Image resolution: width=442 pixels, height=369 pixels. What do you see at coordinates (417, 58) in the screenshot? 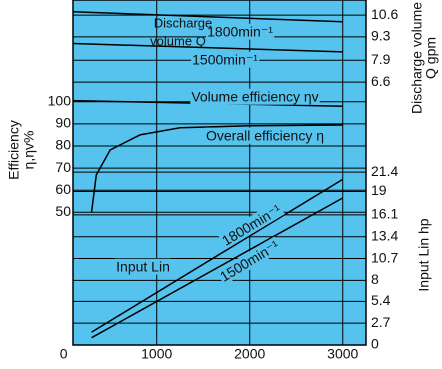
I see `y3-axis-title: Discharge volume` at bounding box center [417, 58].